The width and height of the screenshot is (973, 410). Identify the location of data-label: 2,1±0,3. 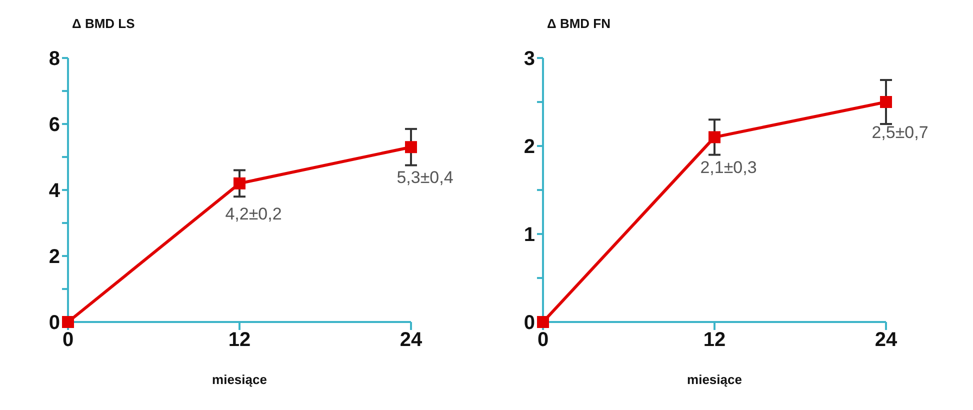
(728, 168).